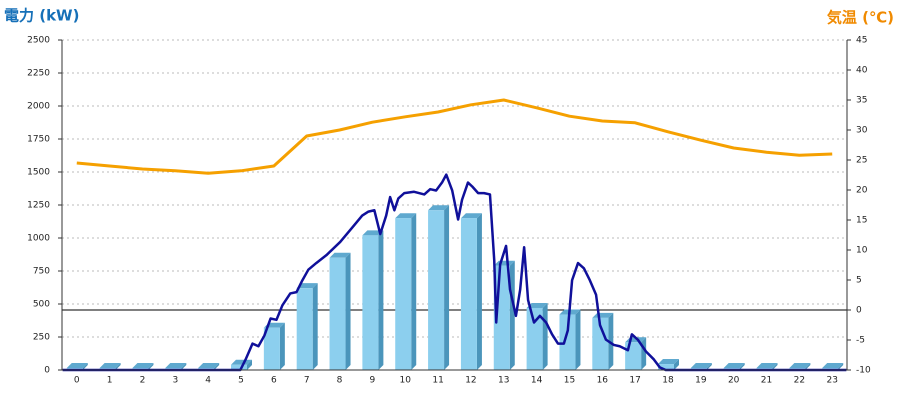 The image size is (900, 400). I want to click on x-tick-label: 15, so click(569, 381).